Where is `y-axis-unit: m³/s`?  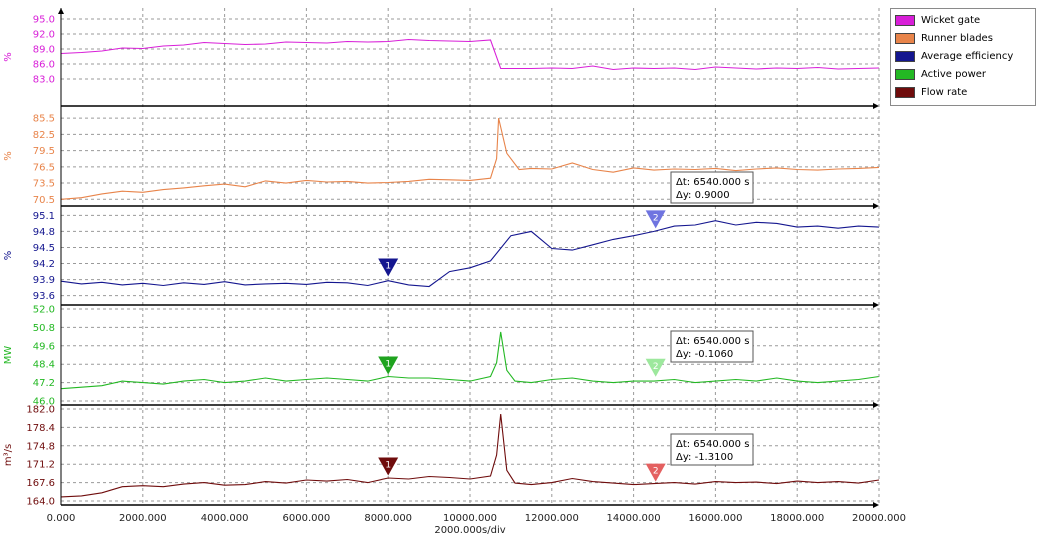
y-axis-unit: m³/s is located at coordinates (8, 455).